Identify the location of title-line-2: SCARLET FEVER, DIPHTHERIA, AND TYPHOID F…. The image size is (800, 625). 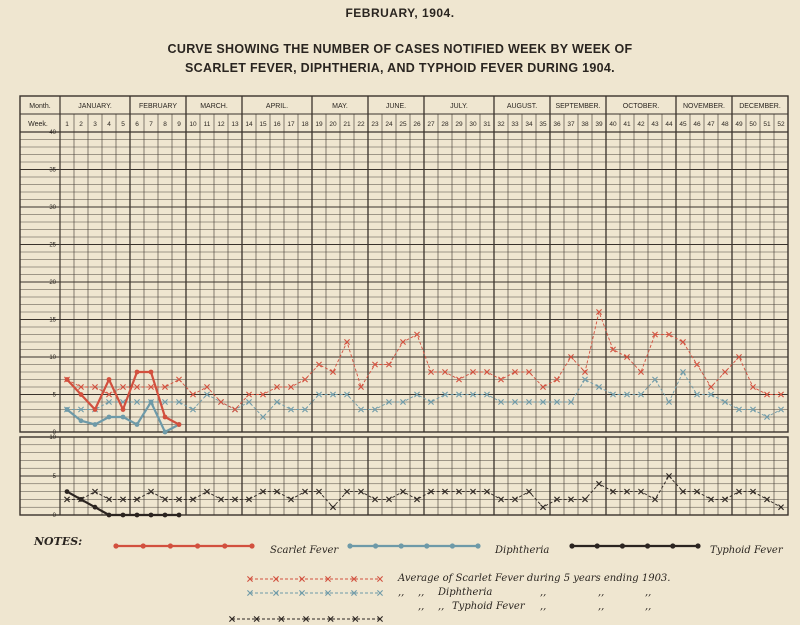
(400, 68).